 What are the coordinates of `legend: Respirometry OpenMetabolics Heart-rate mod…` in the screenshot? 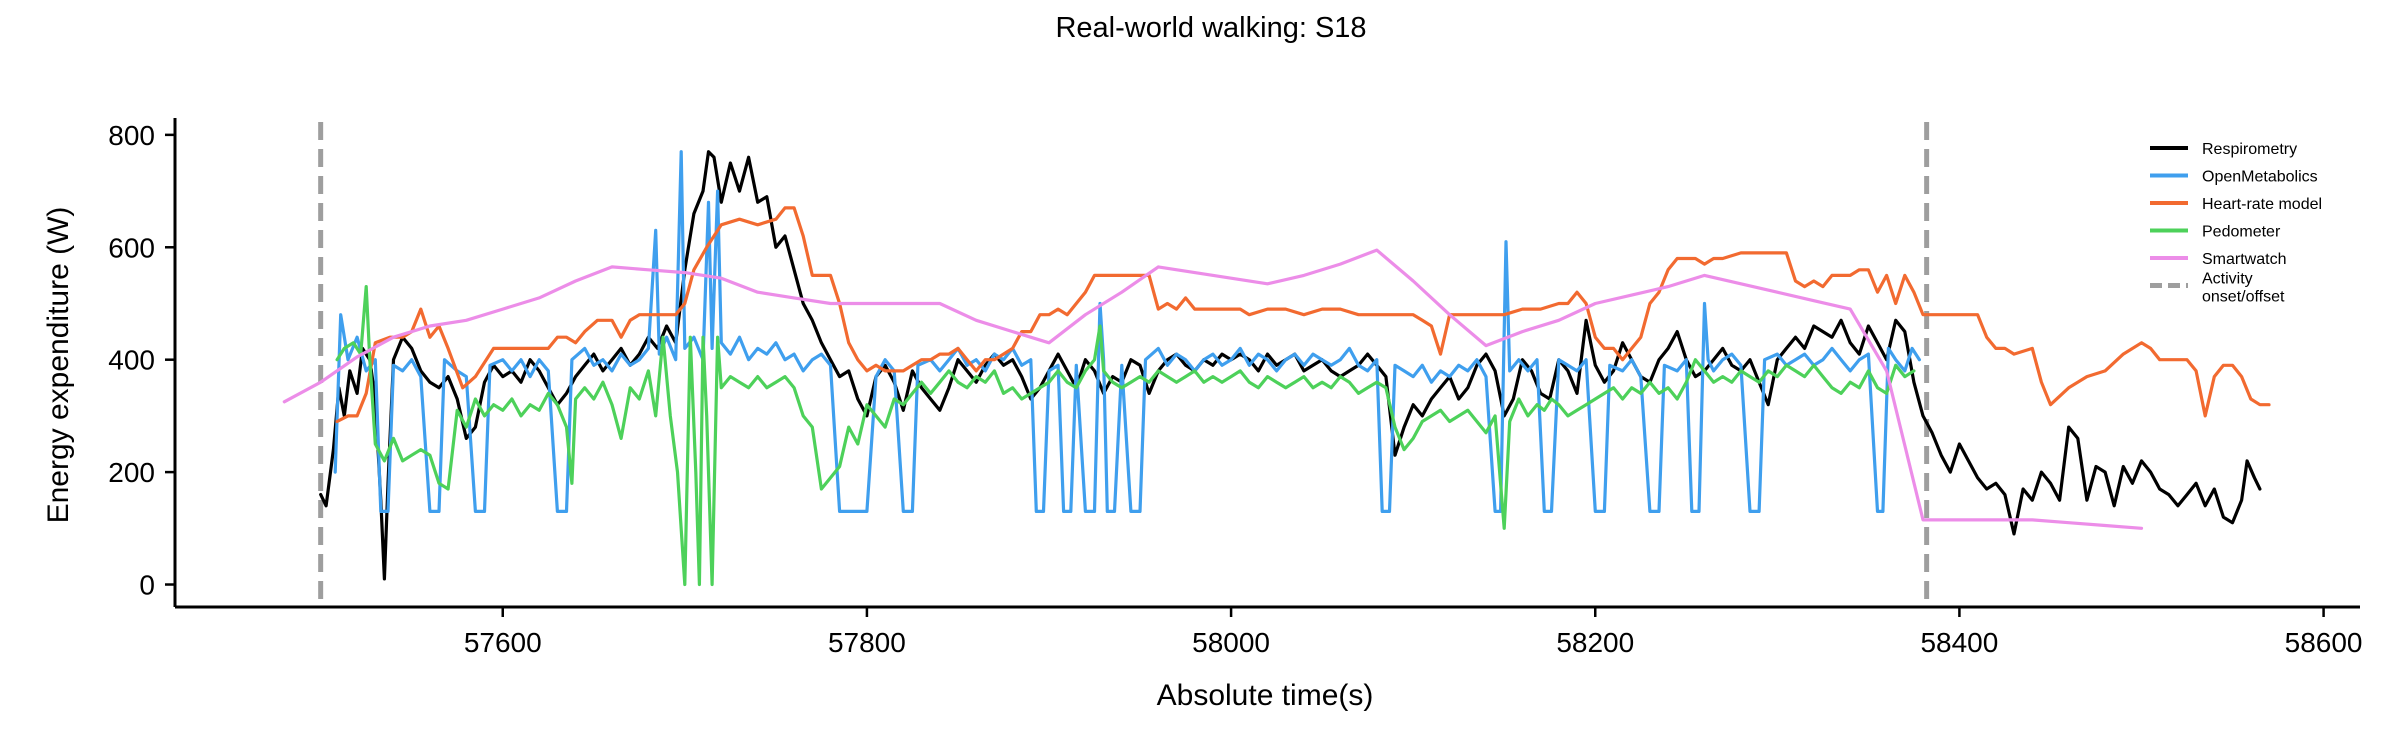 It's located at (2236, 223).